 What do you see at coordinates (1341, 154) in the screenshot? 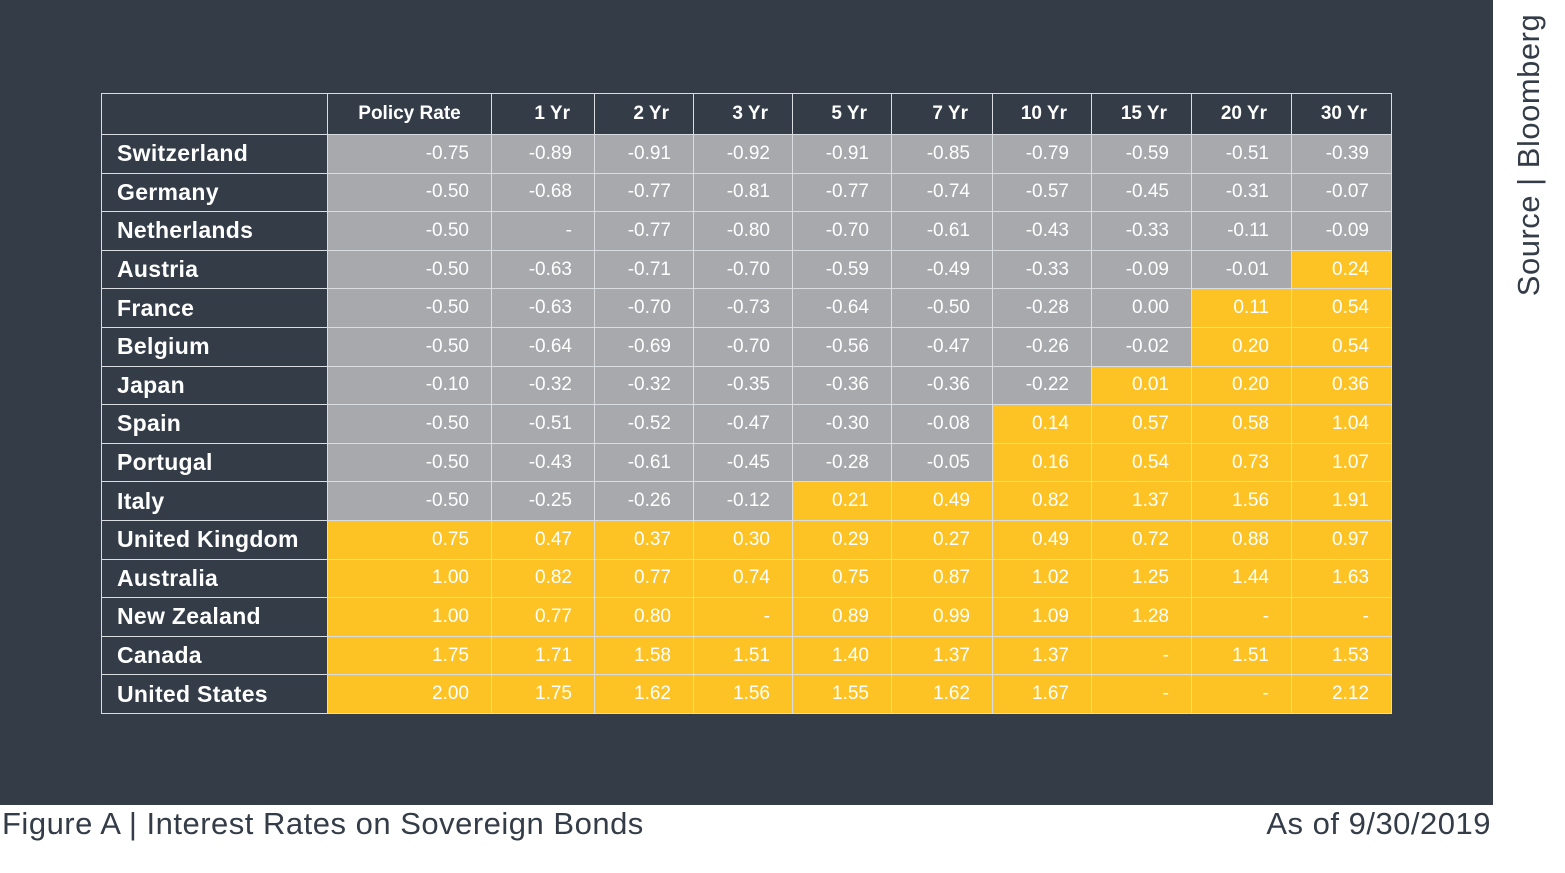
I see `rate-cell: -0.39` at bounding box center [1341, 154].